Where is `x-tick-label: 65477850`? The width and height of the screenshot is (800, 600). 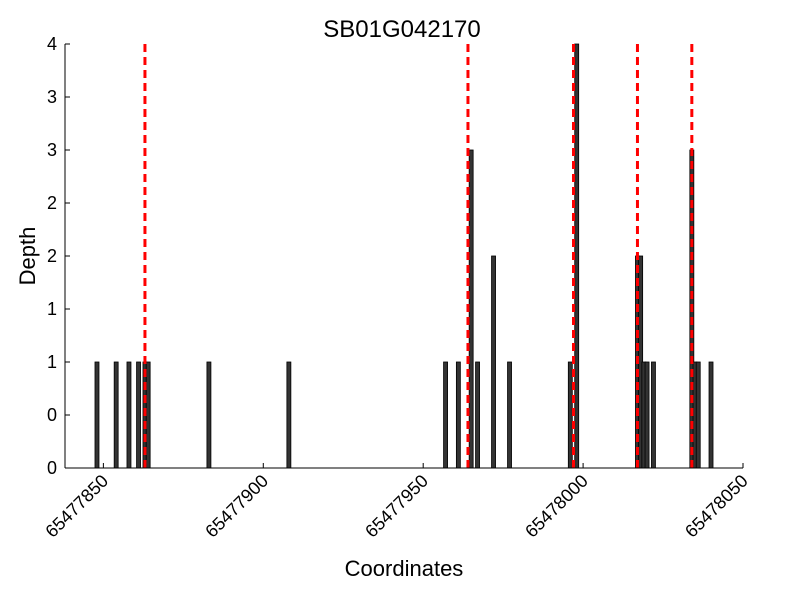 x-tick-label: 65477850 is located at coordinates (76, 506).